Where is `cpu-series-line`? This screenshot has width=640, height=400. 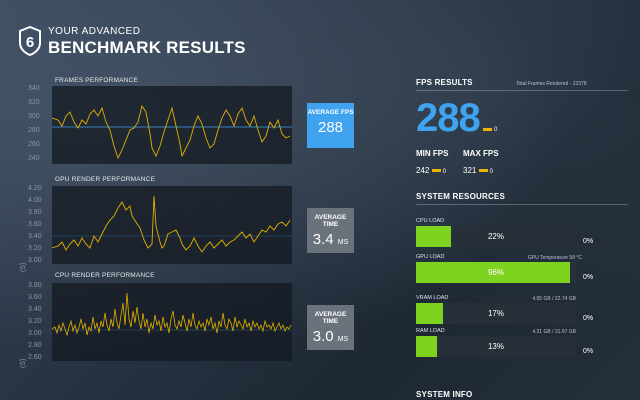
cpu-series-line is located at coordinates (171, 314).